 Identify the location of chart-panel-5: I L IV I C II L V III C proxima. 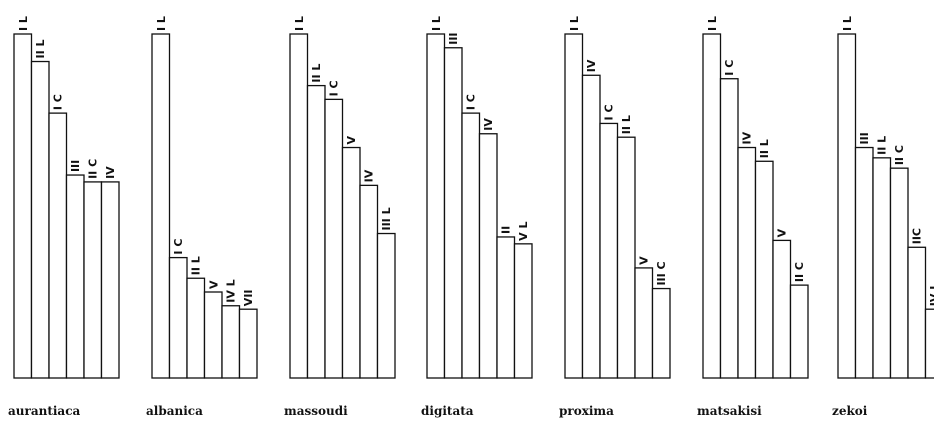
(615, 217).